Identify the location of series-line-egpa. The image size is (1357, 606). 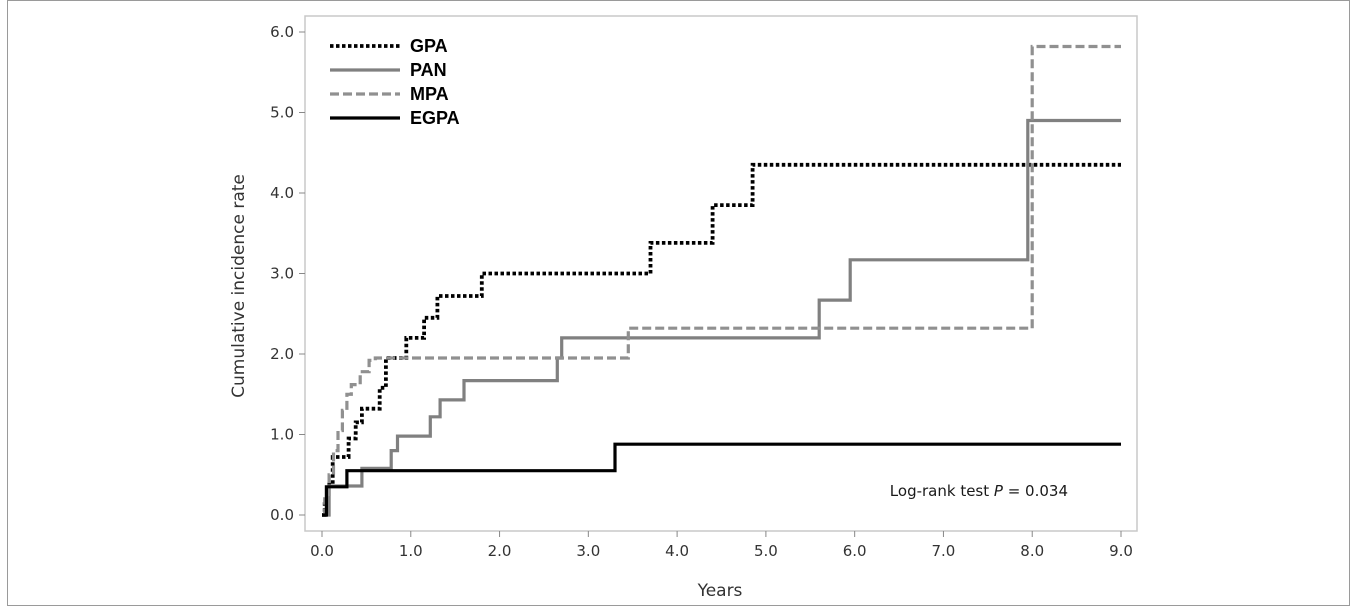
(721, 479).